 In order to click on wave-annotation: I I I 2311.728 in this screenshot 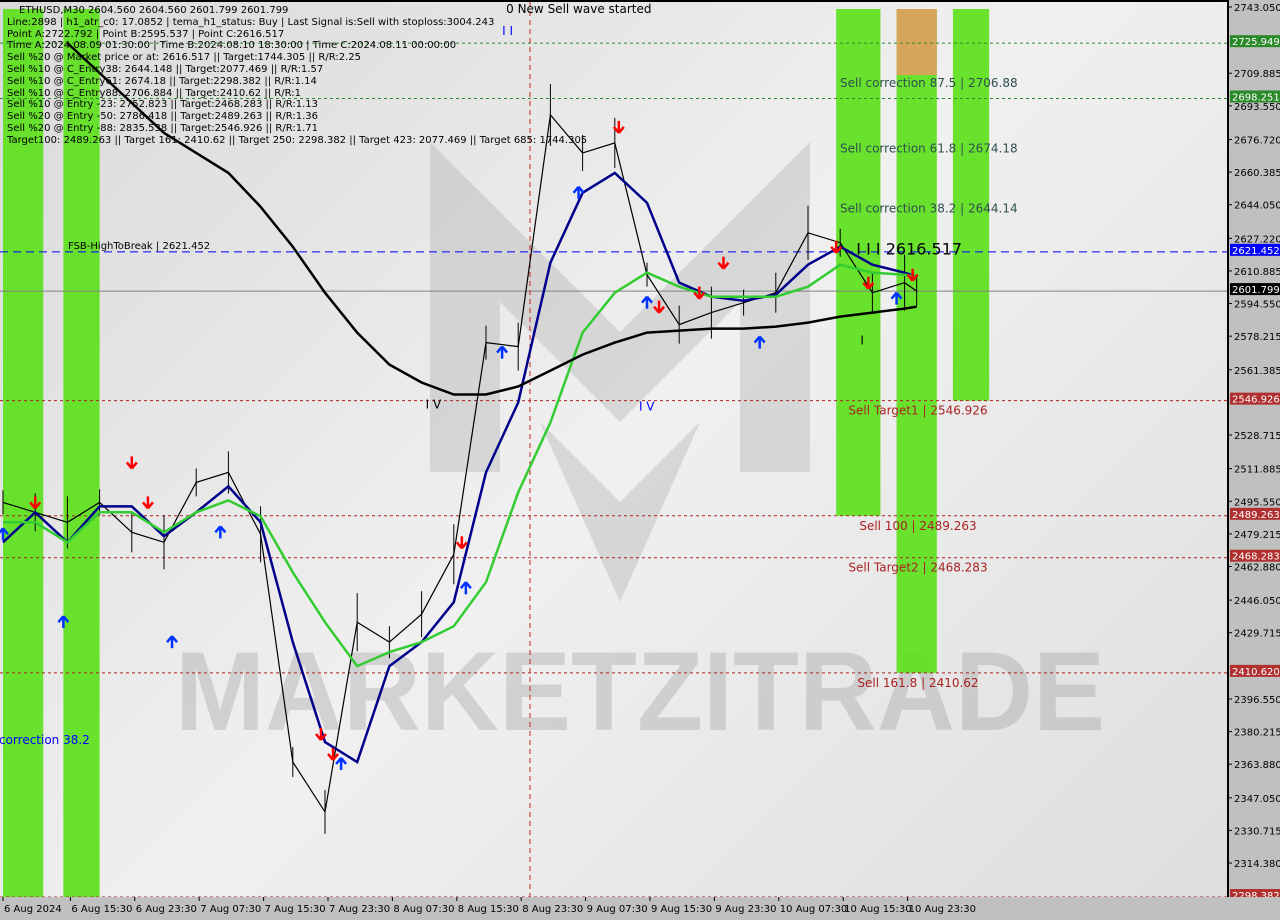, I will do `click(328, 896)`.